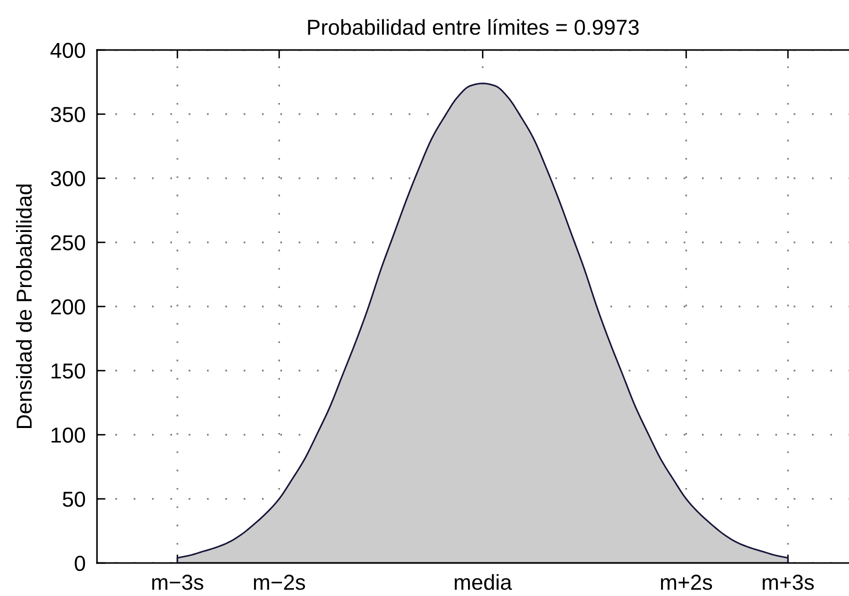  Describe the element at coordinates (68, 242) in the screenshot. I see `y-tick-label: 250` at that location.